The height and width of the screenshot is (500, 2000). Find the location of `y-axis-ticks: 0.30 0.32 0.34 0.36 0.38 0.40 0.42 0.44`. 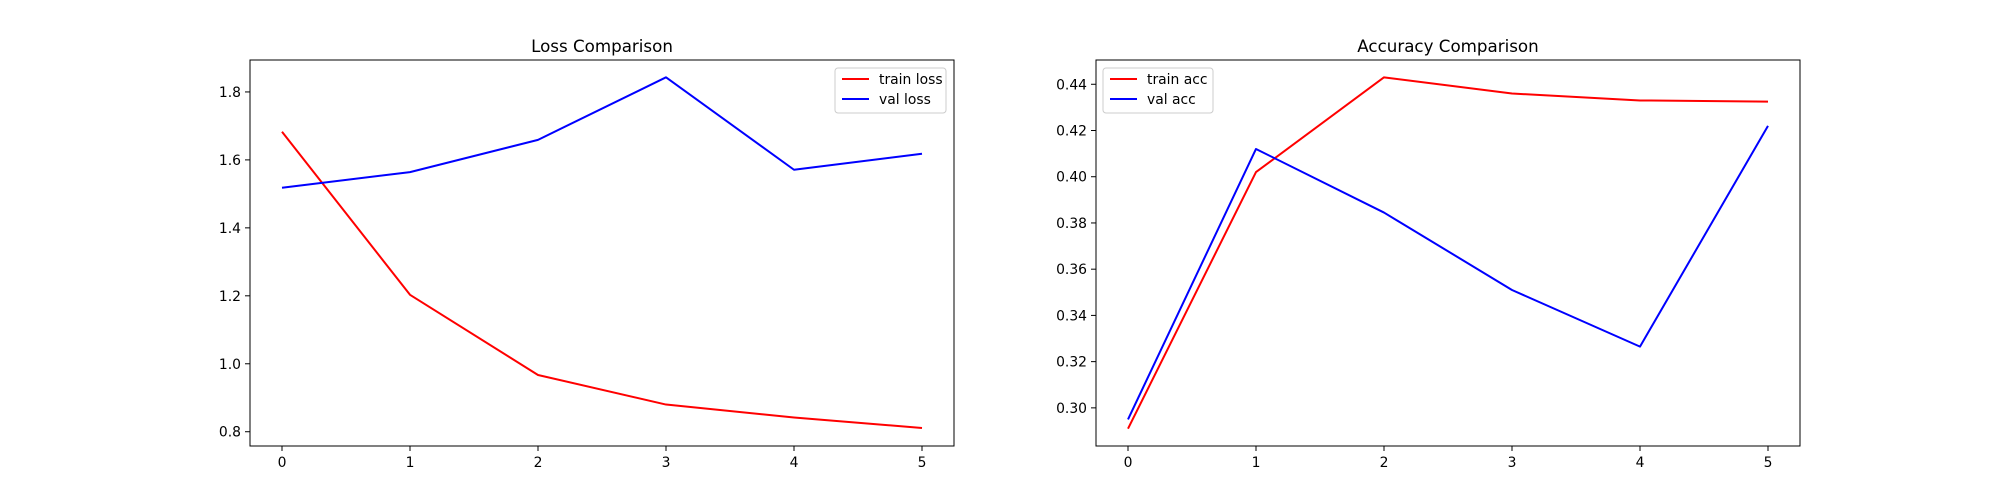

y-axis-ticks: 0.30 0.32 0.34 0.36 0.38 0.40 0.42 0.44 is located at coordinates (1076, 247).